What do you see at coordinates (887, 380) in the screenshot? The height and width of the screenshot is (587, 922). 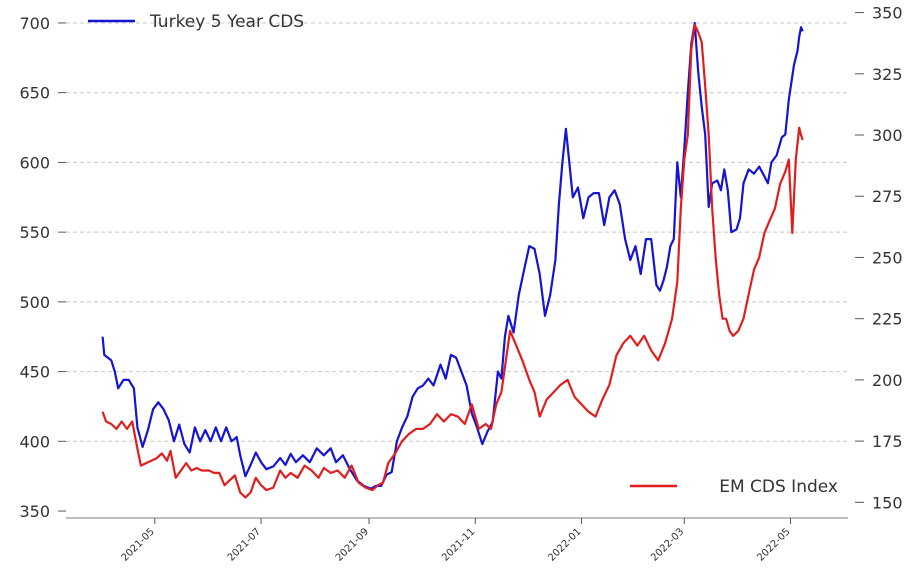 I see `right-tick-label-200: 200` at bounding box center [887, 380].